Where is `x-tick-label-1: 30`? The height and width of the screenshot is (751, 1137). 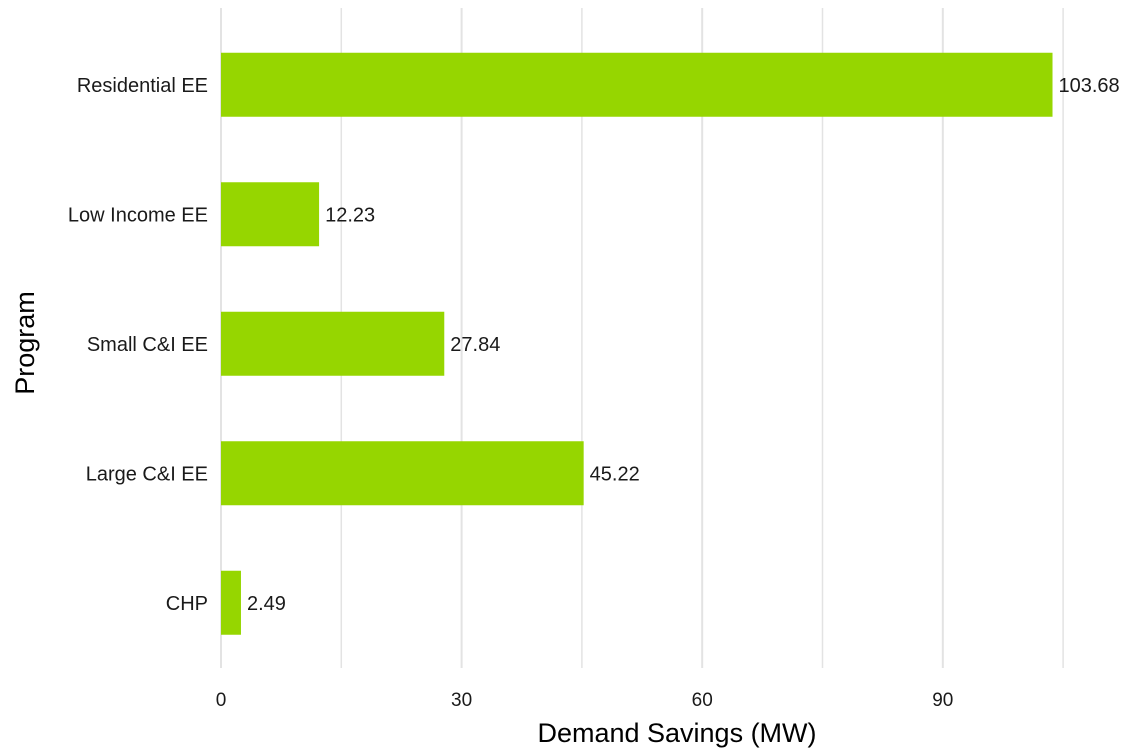
x-tick-label-1: 30 is located at coordinates (461, 700).